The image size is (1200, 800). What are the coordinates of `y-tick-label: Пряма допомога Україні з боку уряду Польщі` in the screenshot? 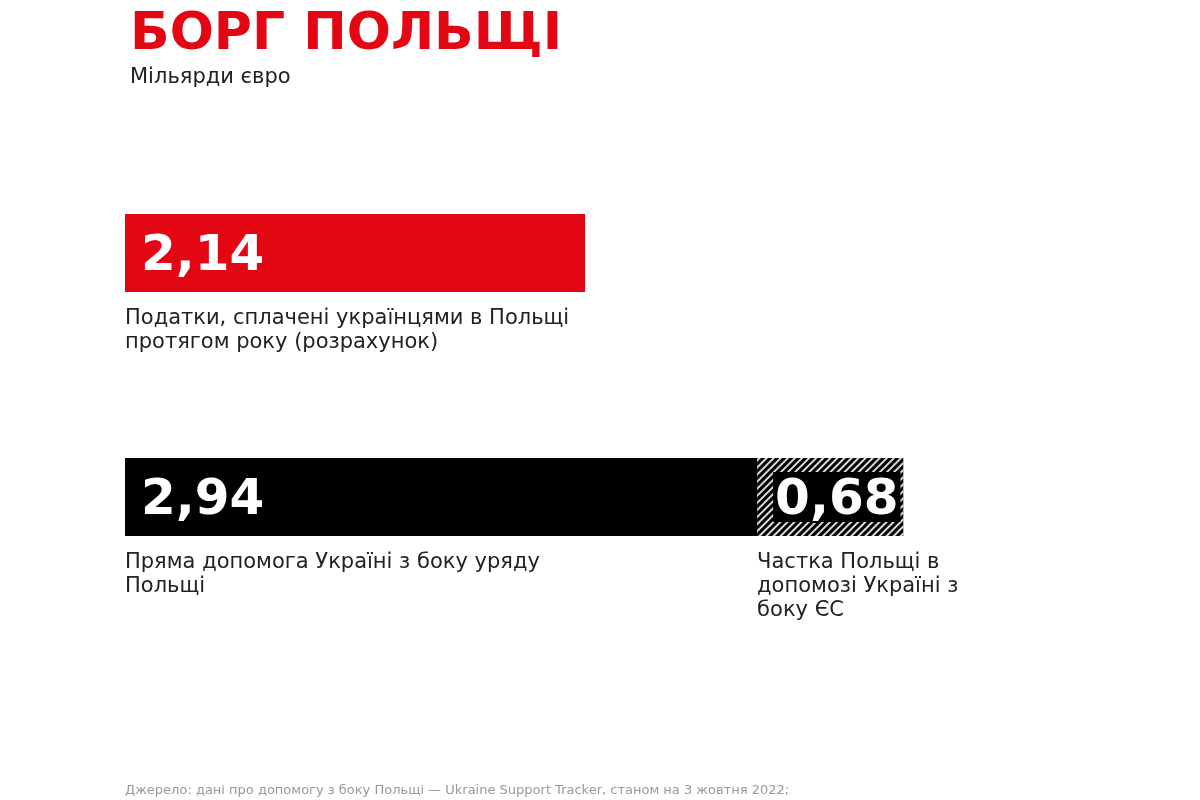 It's located at (332, 573).